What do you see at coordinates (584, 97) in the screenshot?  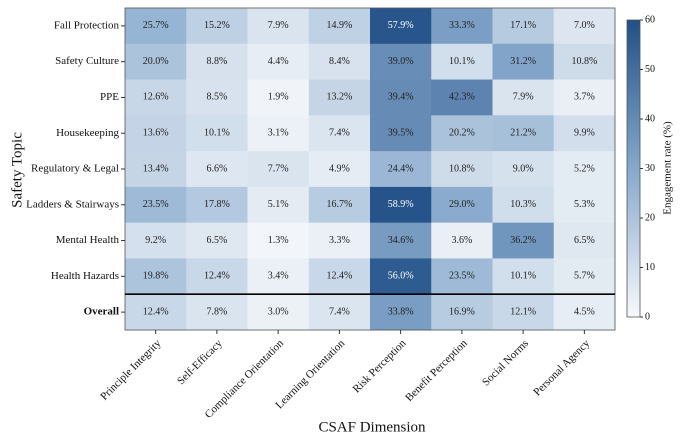 I see `cell-label: 3.7%` at bounding box center [584, 97].